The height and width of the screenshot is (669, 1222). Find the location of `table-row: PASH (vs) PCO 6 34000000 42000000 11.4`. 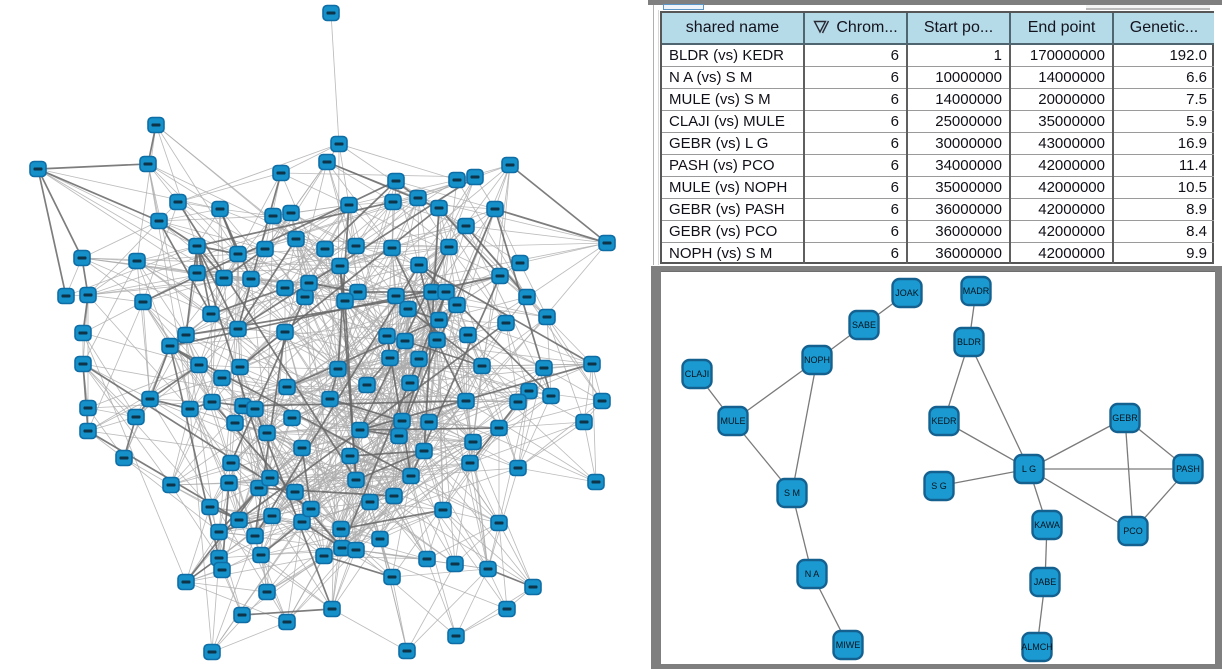

table-row: PASH (vs) PCO 6 34000000 42000000 11.4 is located at coordinates (938, 165).